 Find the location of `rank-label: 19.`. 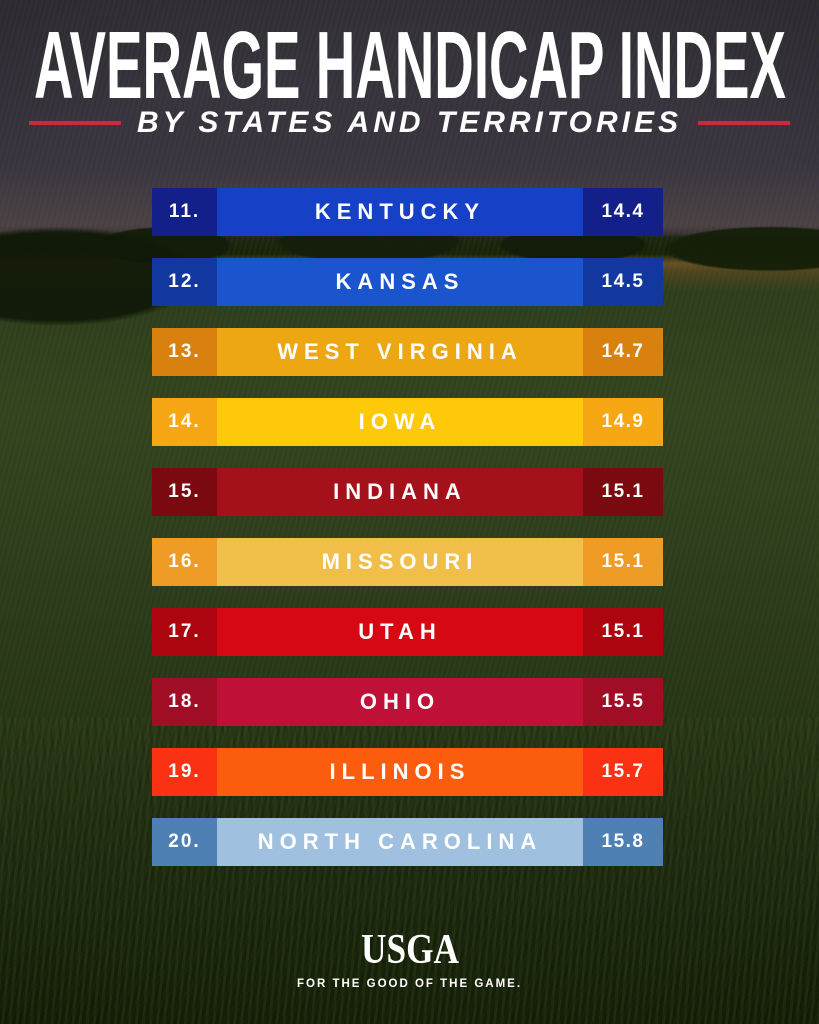

rank-label: 19. is located at coordinates (184, 771).